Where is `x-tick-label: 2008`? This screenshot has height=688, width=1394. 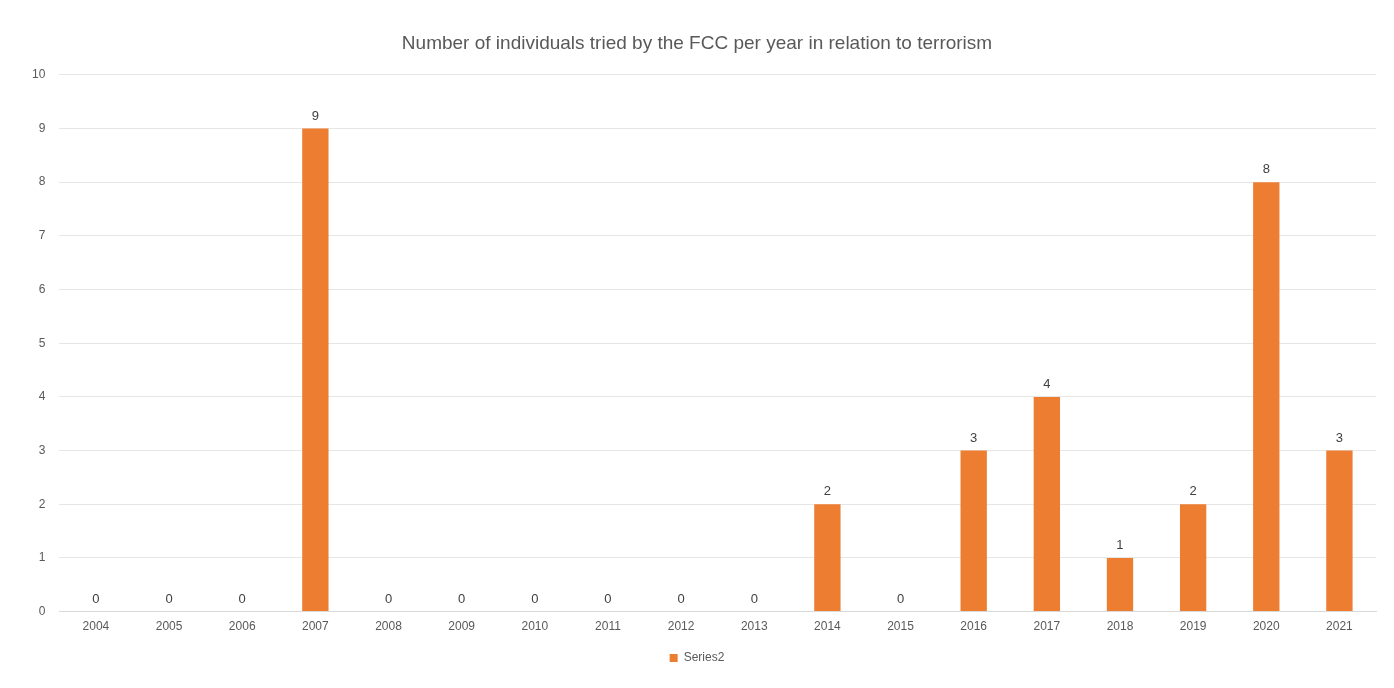
x-tick-label: 2008 is located at coordinates (389, 626).